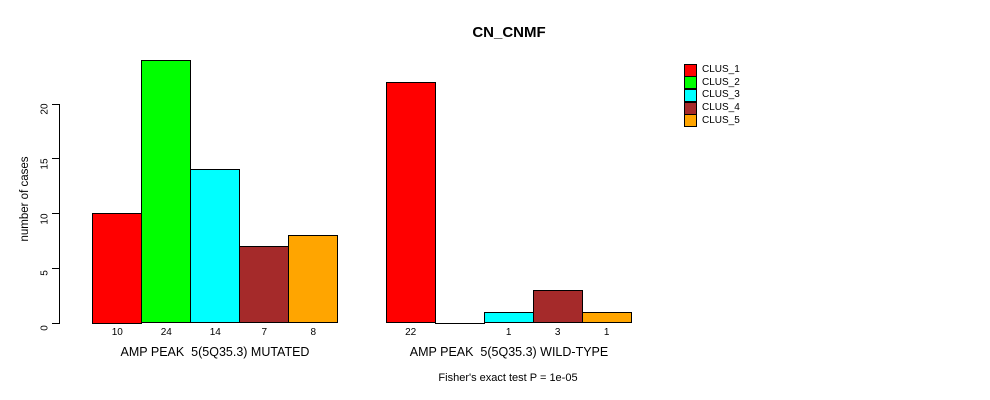  I want to click on group-label-wild-type: AMP PEAK 5(5Q35.3) WILD-TYPE, so click(509, 352).